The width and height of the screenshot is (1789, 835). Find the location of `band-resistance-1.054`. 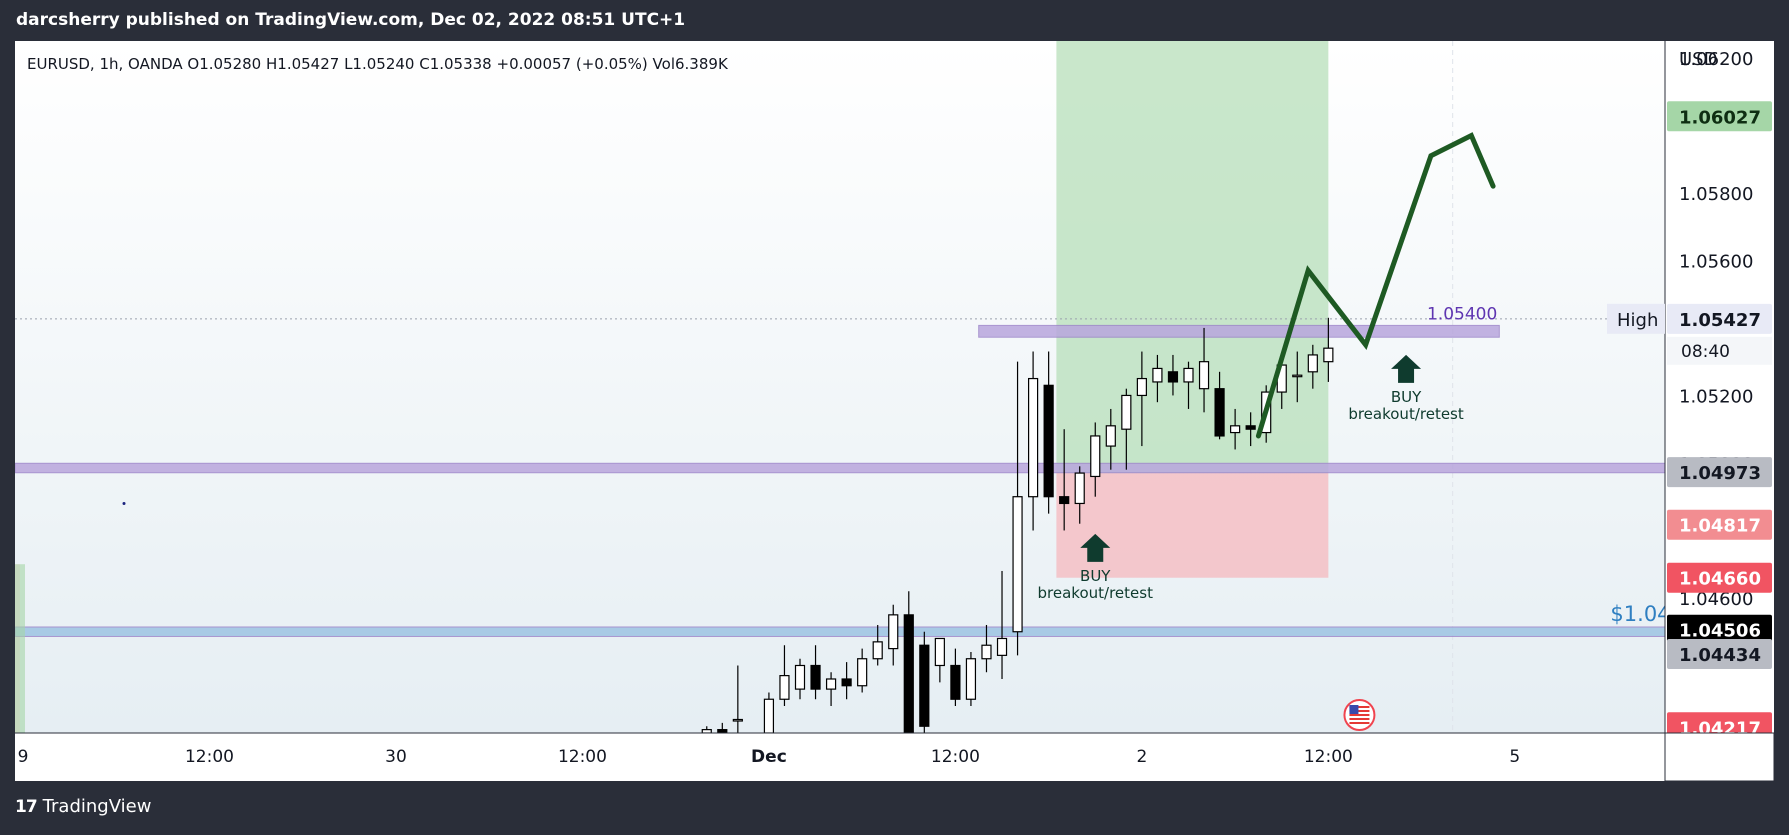

band-resistance-1.054 is located at coordinates (1239, 331).